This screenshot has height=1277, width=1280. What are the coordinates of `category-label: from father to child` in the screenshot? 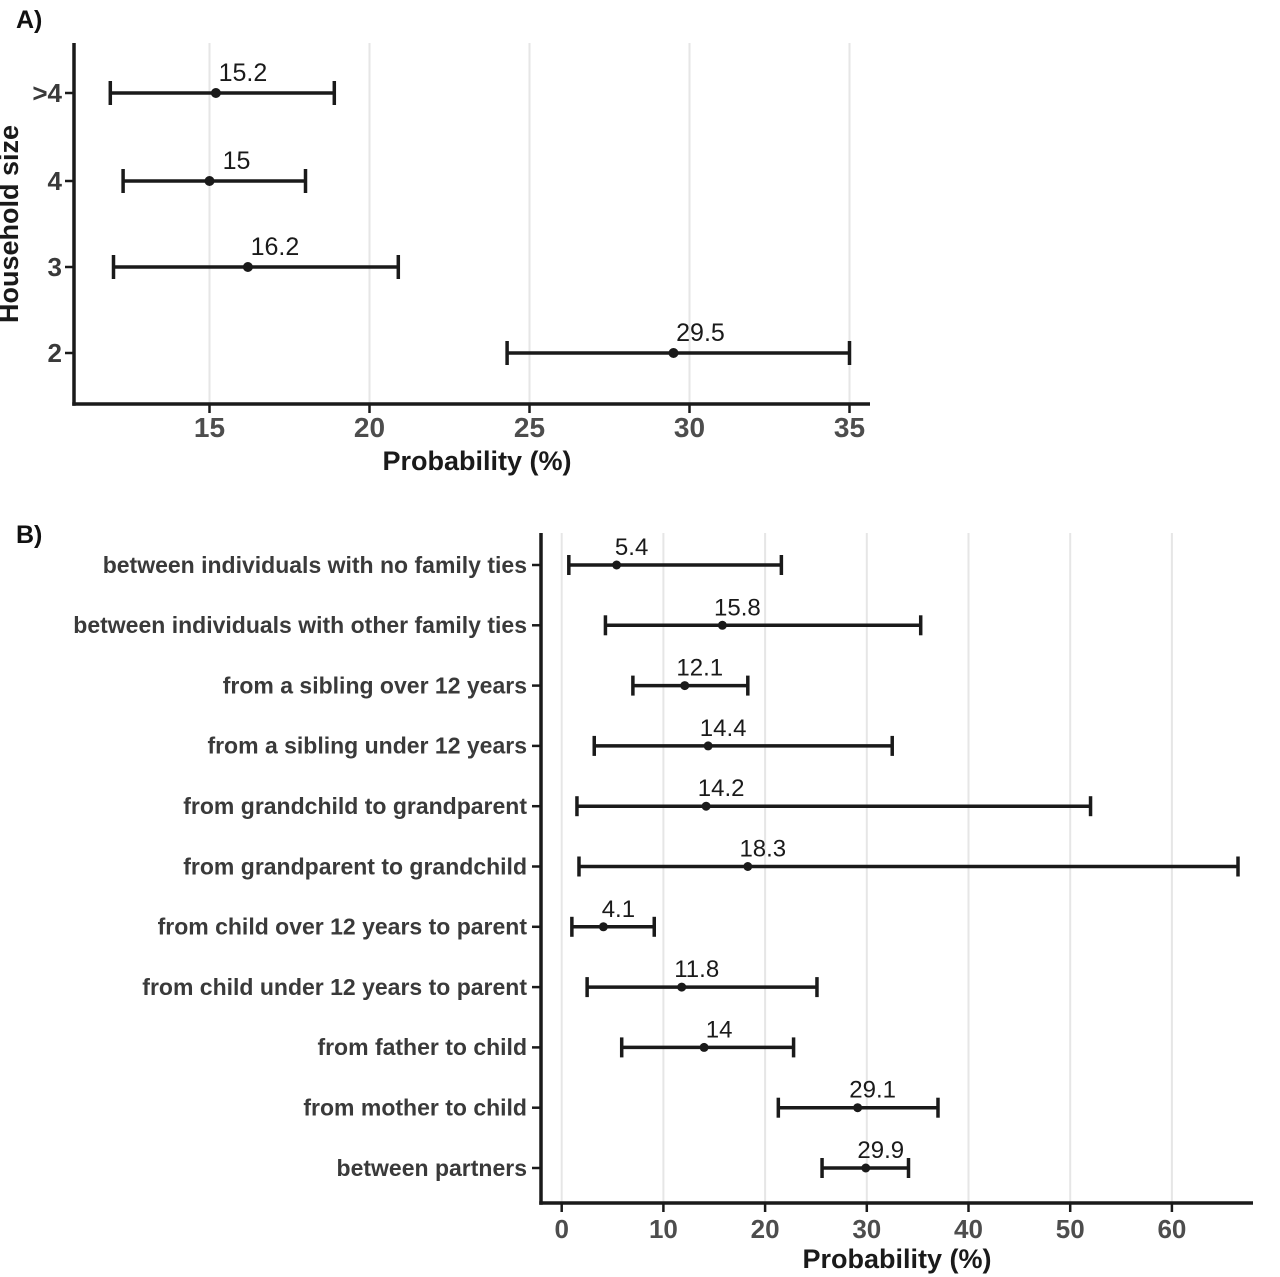 It's located at (422, 1047).